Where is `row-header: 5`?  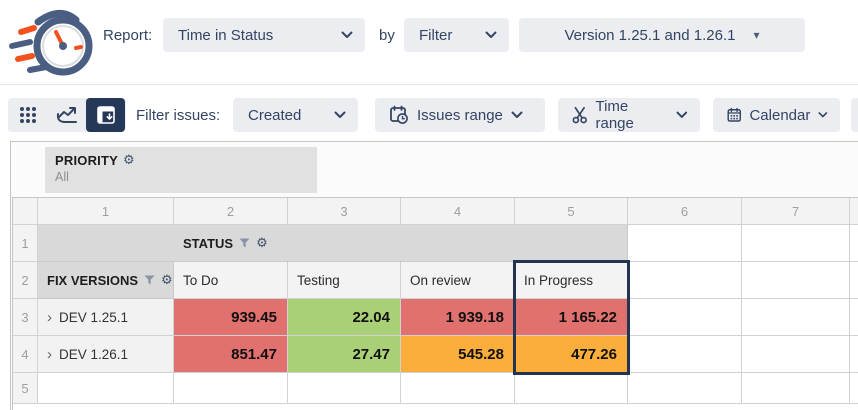
row-header: 5 is located at coordinates (25, 388).